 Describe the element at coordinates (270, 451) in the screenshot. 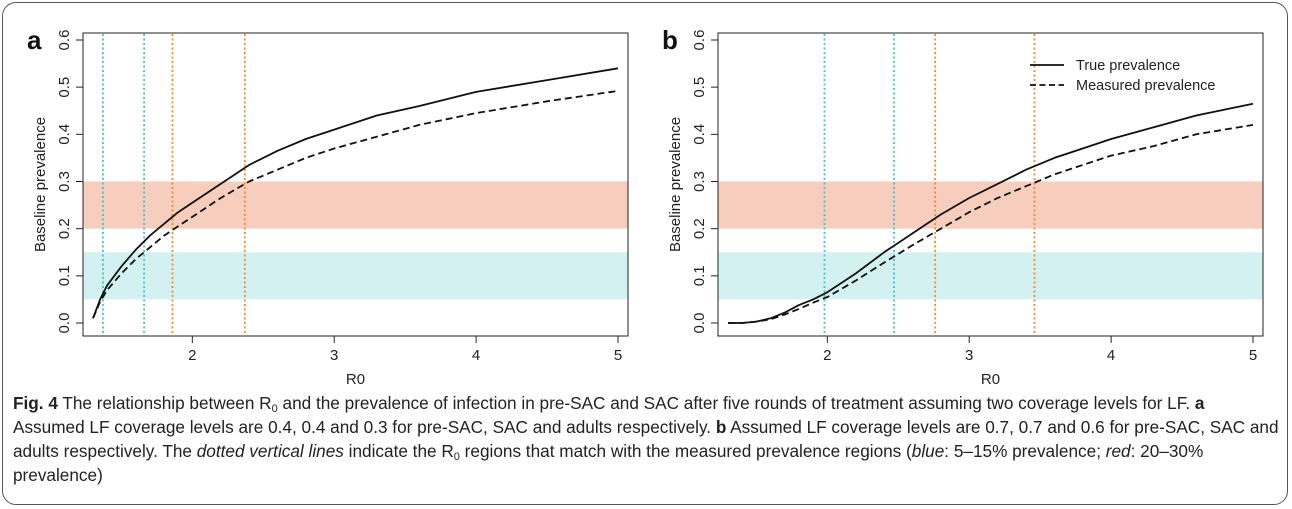

I see `caption-dotted-phrase: dotted vertical lines` at that location.